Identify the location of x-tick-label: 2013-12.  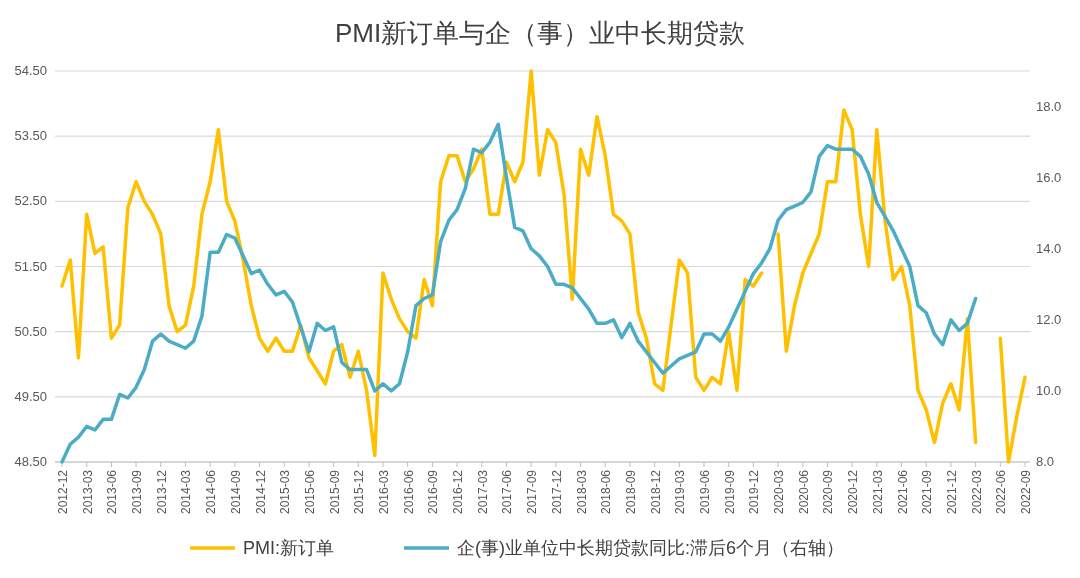
(161, 492).